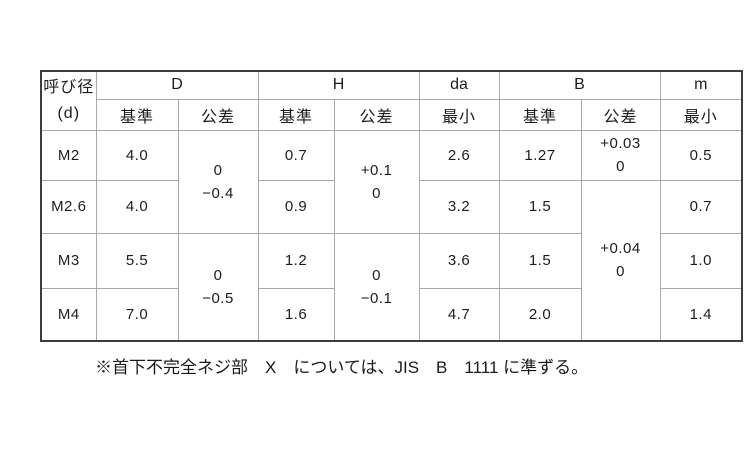 Image resolution: width=750 pixels, height=450 pixels. Describe the element at coordinates (137, 114) in the screenshot. I see `header-d-standard: 基準` at that location.